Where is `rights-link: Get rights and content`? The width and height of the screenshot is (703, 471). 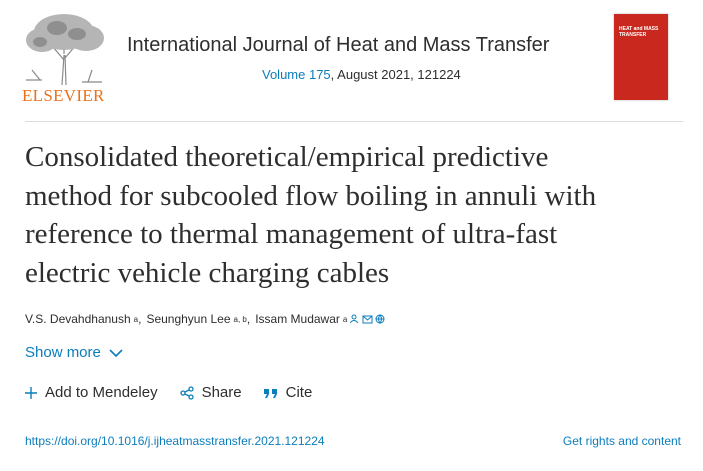 rights-link: Get rights and content is located at coordinates (621, 441).